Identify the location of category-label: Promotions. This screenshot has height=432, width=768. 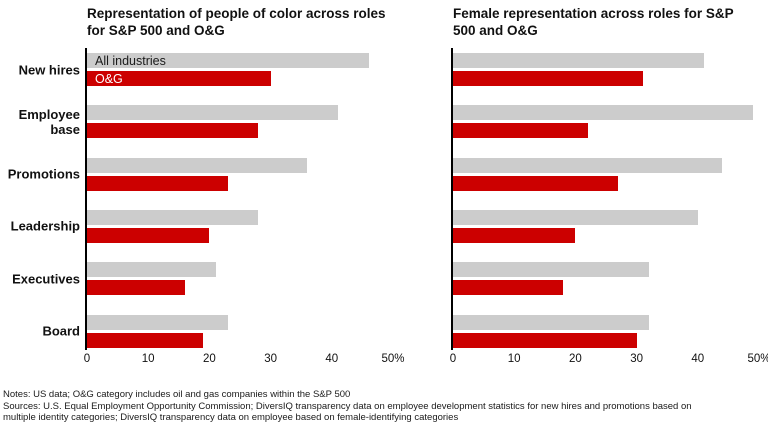
(43, 174).